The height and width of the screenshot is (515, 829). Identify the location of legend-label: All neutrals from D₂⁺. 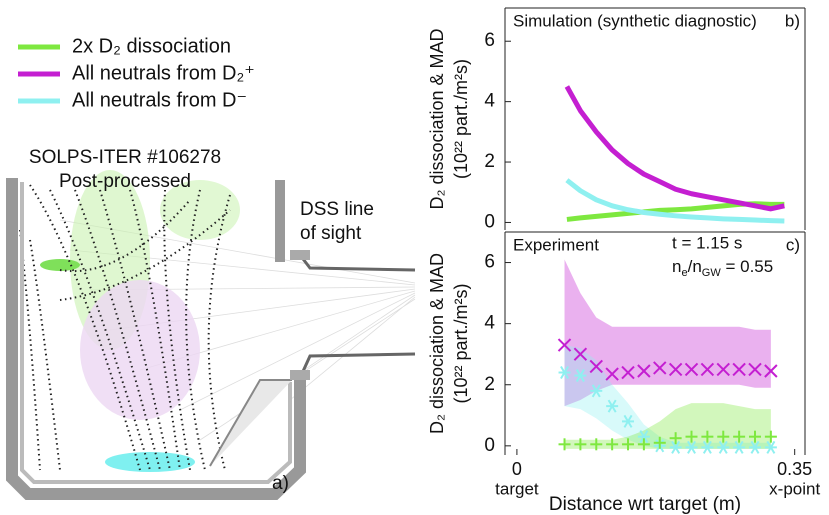
(163, 73).